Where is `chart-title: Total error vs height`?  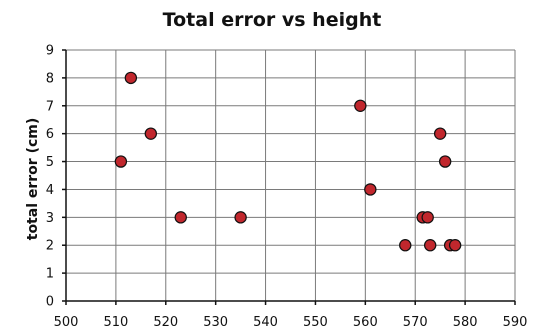 chart-title: Total error vs height is located at coordinates (272, 20).